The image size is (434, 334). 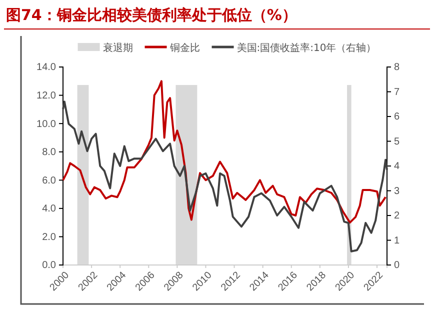 What do you see at coordinates (49, 209) in the screenshot?
I see `y-tick-label: 4.0` at bounding box center [49, 209].